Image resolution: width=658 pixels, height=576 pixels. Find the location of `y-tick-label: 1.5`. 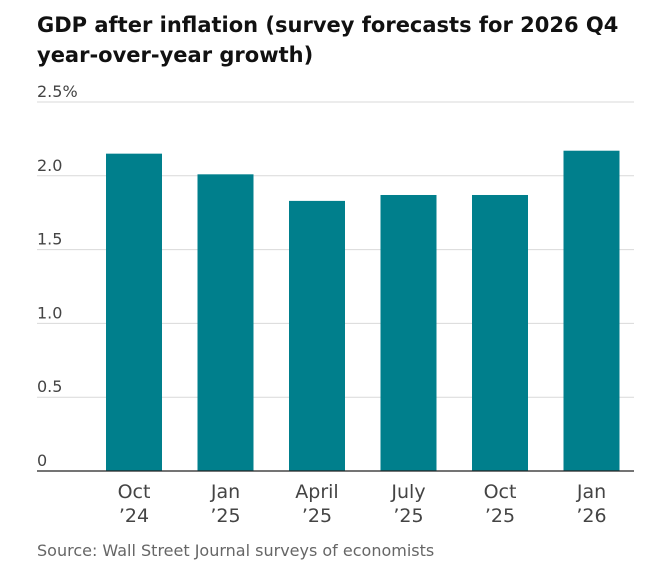

y-tick-label: 1.5 is located at coordinates (49, 239).